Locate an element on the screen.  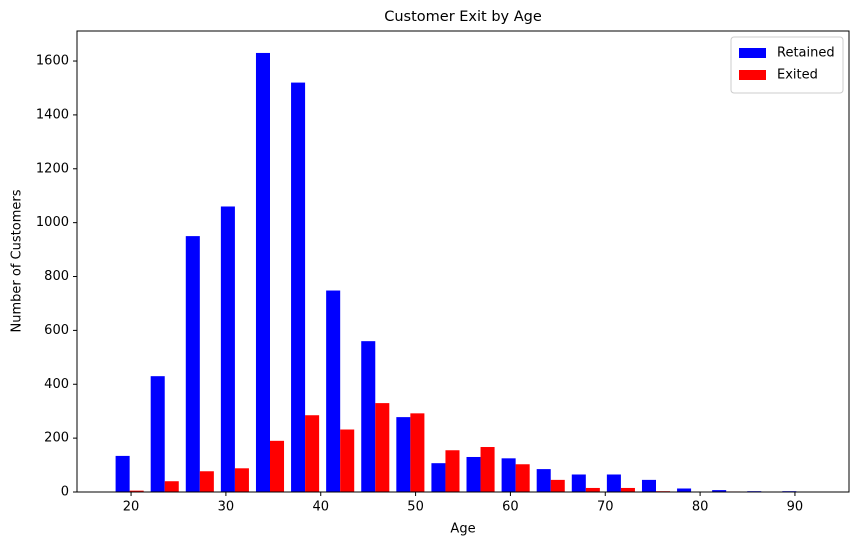
x-tick-label: 50 is located at coordinates (415, 507).